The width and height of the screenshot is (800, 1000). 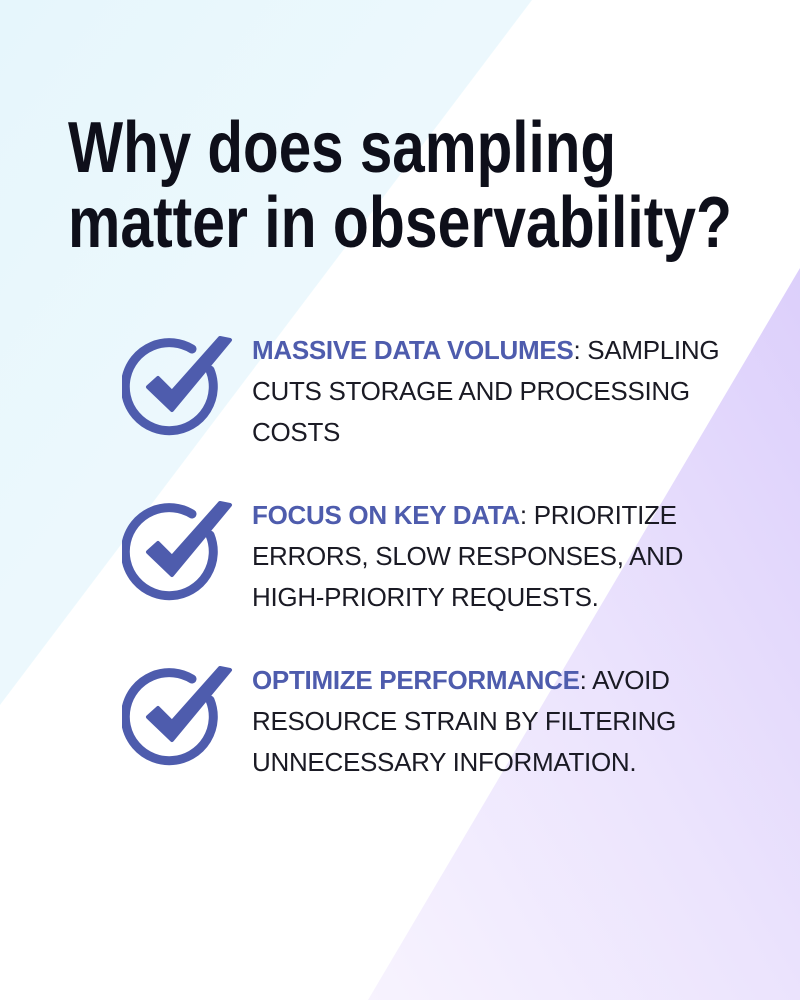 I want to click on benefit-heading: OPTIMIZE PERFORMANCE, so click(x=416, y=680).